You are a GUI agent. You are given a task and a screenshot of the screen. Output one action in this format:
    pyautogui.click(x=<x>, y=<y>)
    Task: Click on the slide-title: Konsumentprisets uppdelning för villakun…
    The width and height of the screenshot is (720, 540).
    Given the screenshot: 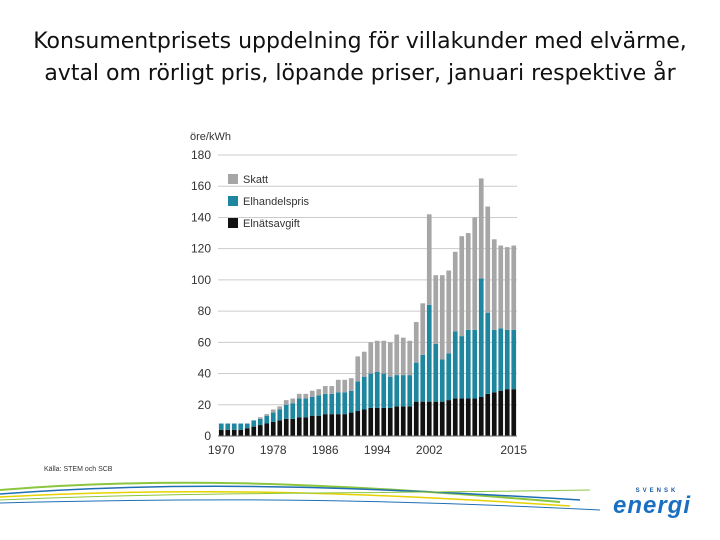 What is the action you would take?
    pyautogui.click(x=360, y=58)
    